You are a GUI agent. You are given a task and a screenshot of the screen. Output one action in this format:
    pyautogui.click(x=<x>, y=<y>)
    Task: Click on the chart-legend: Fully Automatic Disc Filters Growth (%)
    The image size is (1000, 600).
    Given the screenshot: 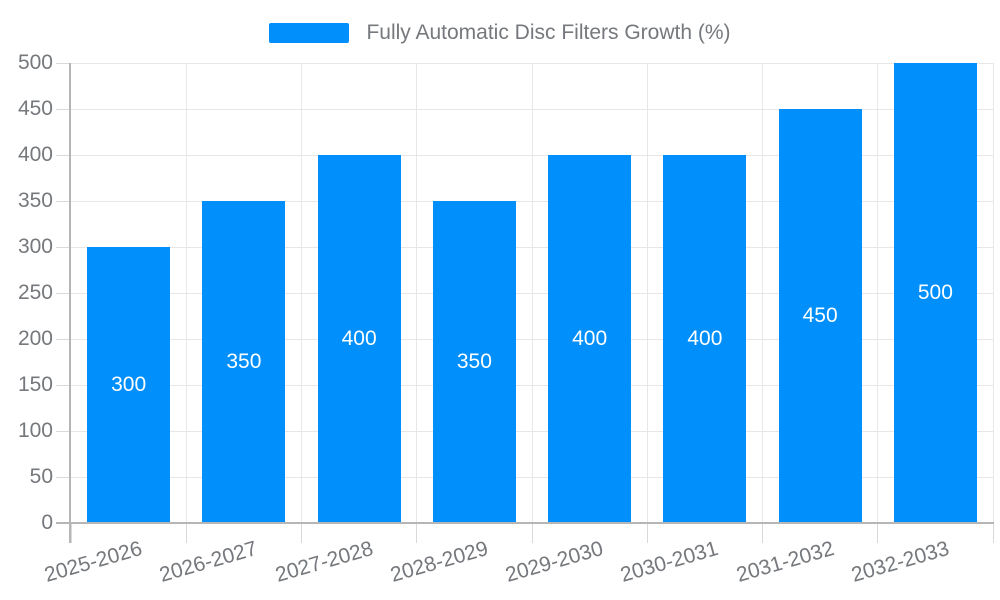 What is the action you would take?
    pyautogui.click(x=500, y=33)
    